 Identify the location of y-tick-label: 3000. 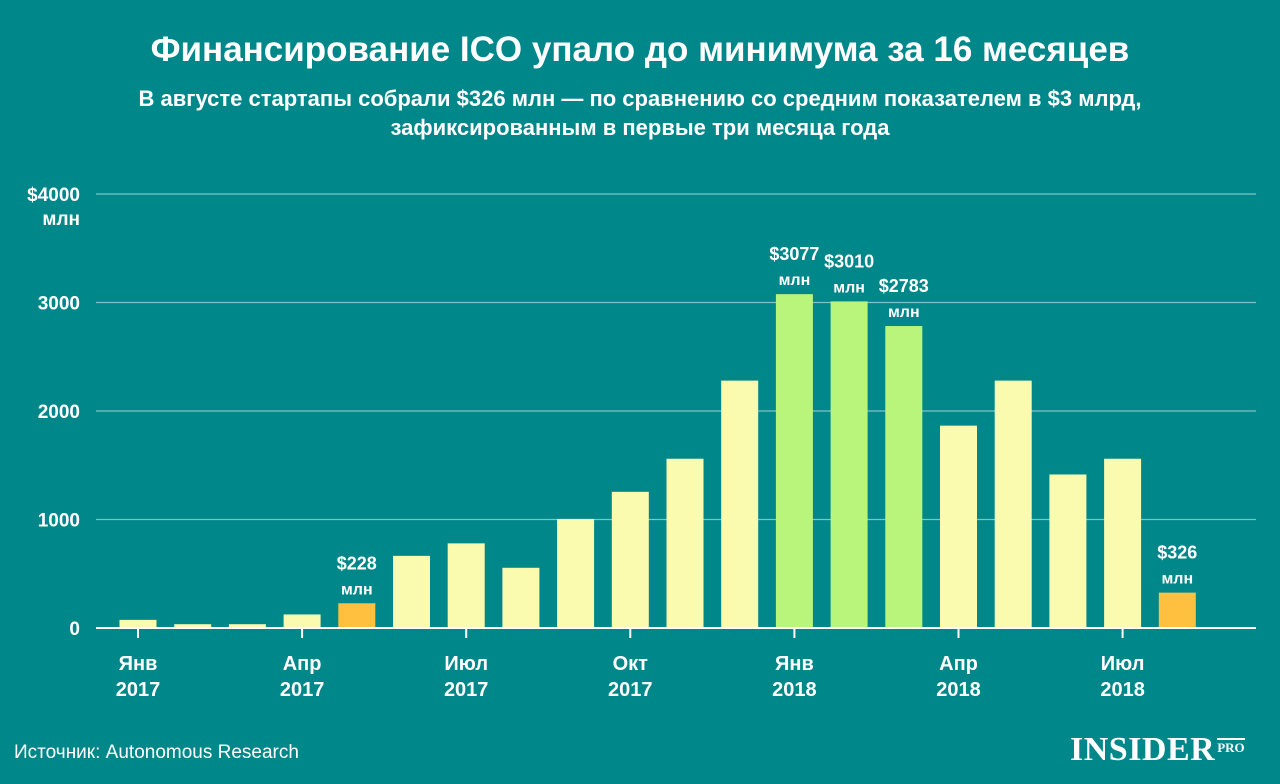
(59, 304).